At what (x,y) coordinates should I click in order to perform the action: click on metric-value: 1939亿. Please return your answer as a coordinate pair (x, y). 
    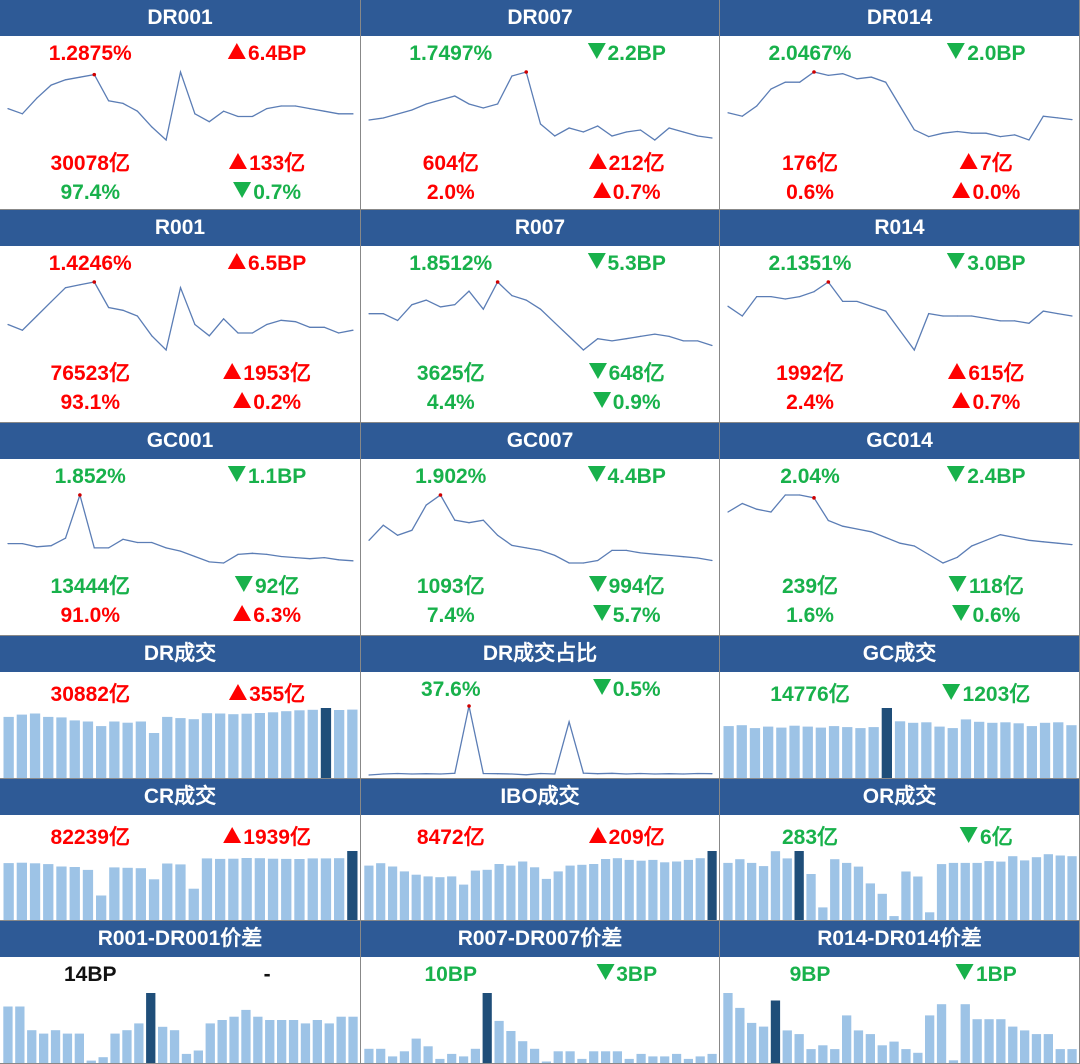
    Looking at the image, I should click on (277, 837).